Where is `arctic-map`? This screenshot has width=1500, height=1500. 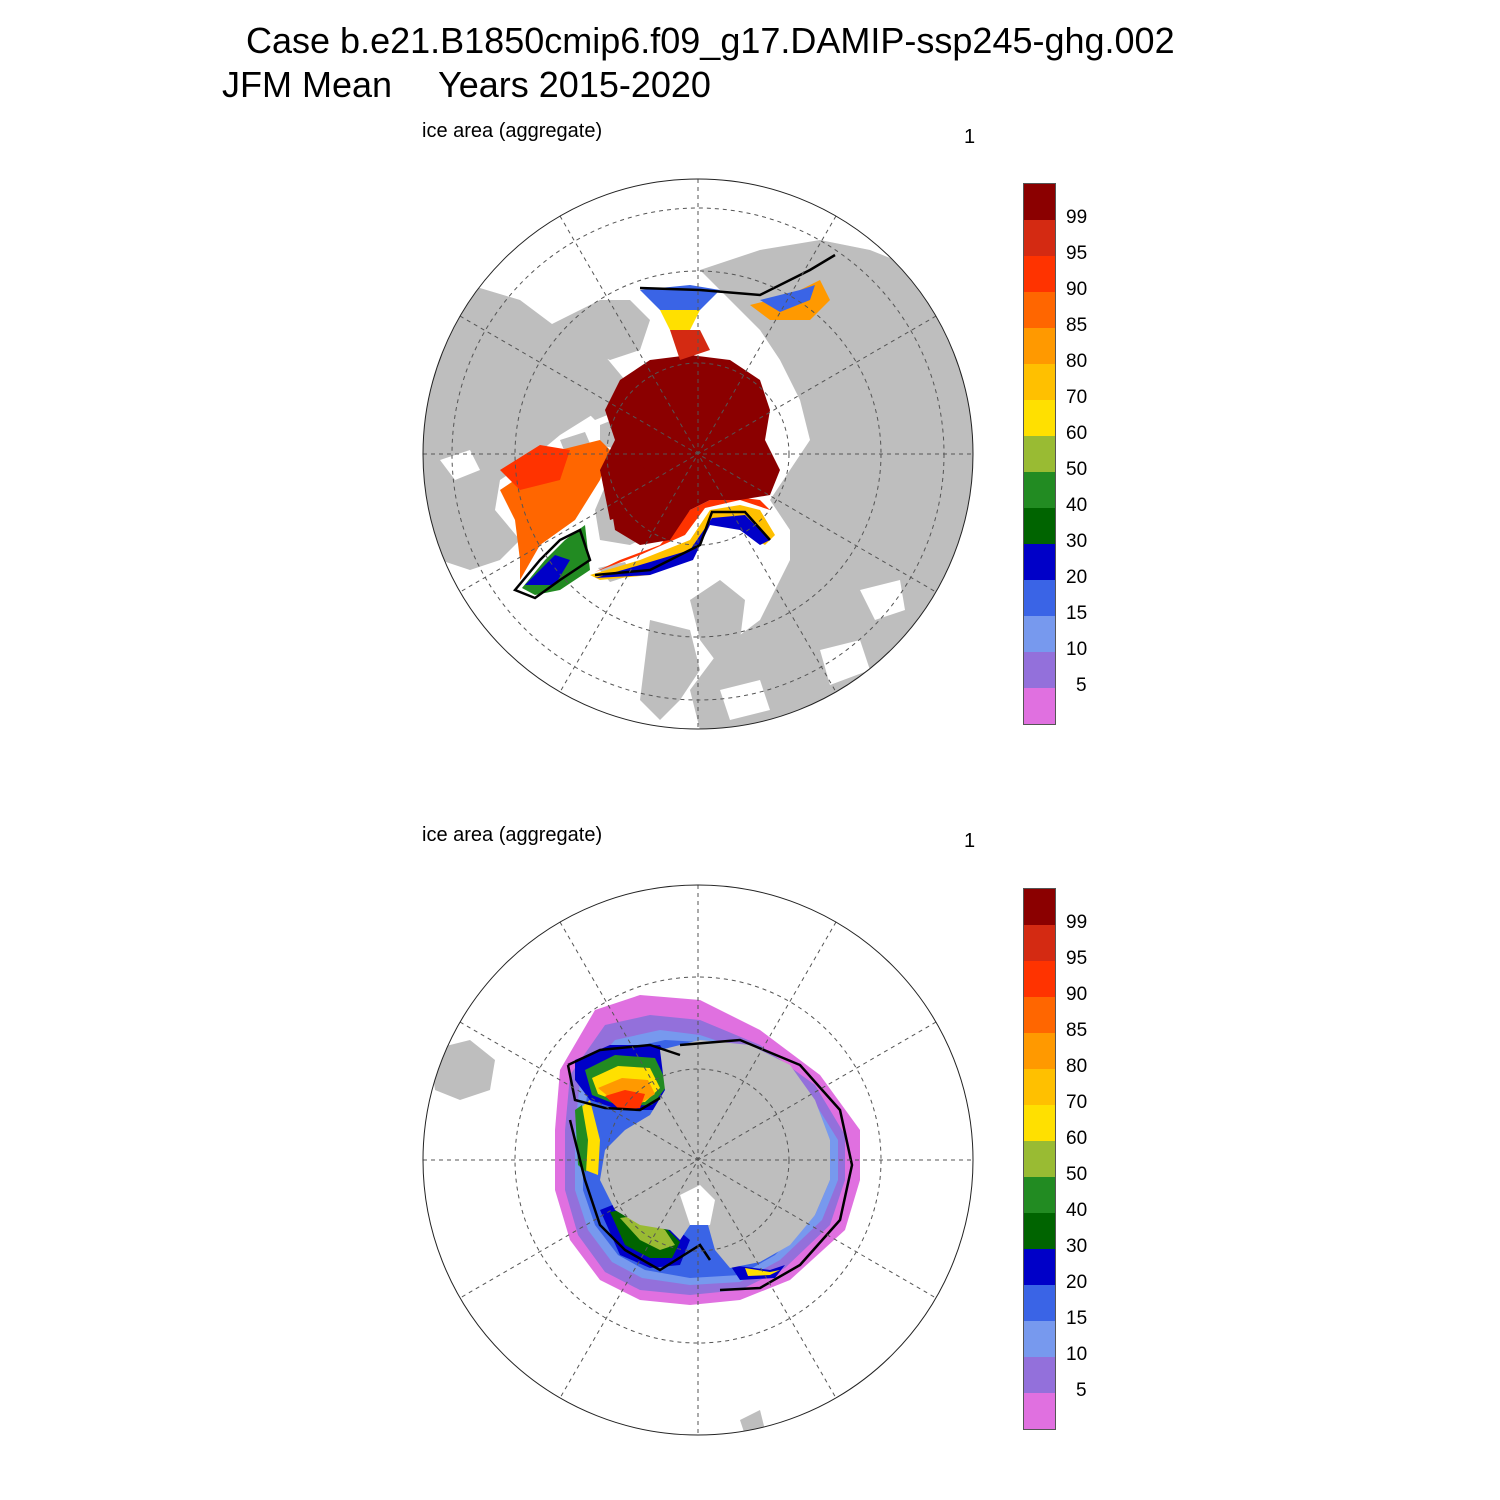 arctic-map is located at coordinates (698, 454).